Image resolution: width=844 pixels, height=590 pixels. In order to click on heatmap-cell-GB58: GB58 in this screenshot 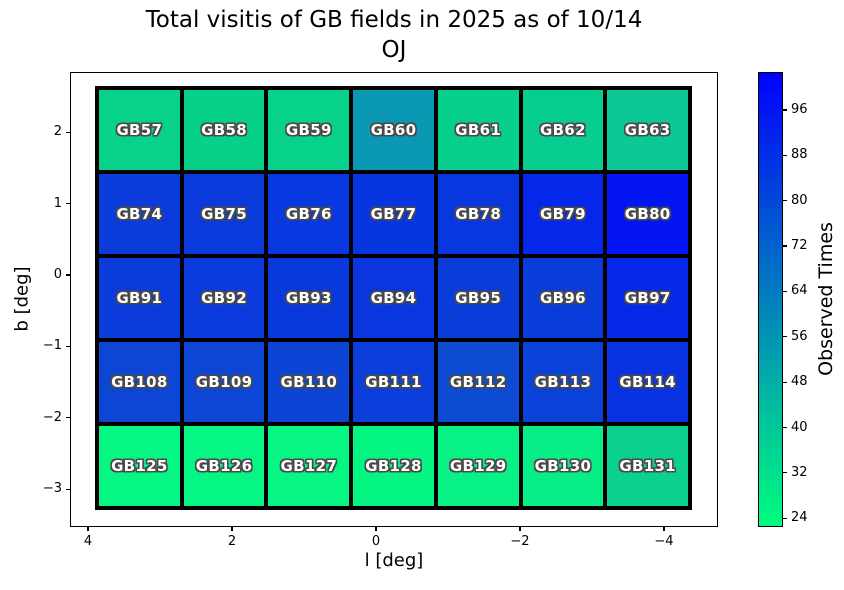, I will do `click(224, 130)`.